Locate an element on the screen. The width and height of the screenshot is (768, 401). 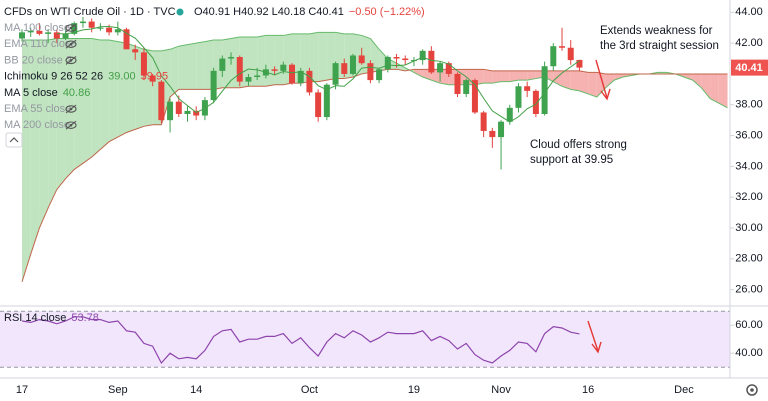
ohlc: O40.91 H40.92 L40.18 C40.41 is located at coordinates (269, 12).